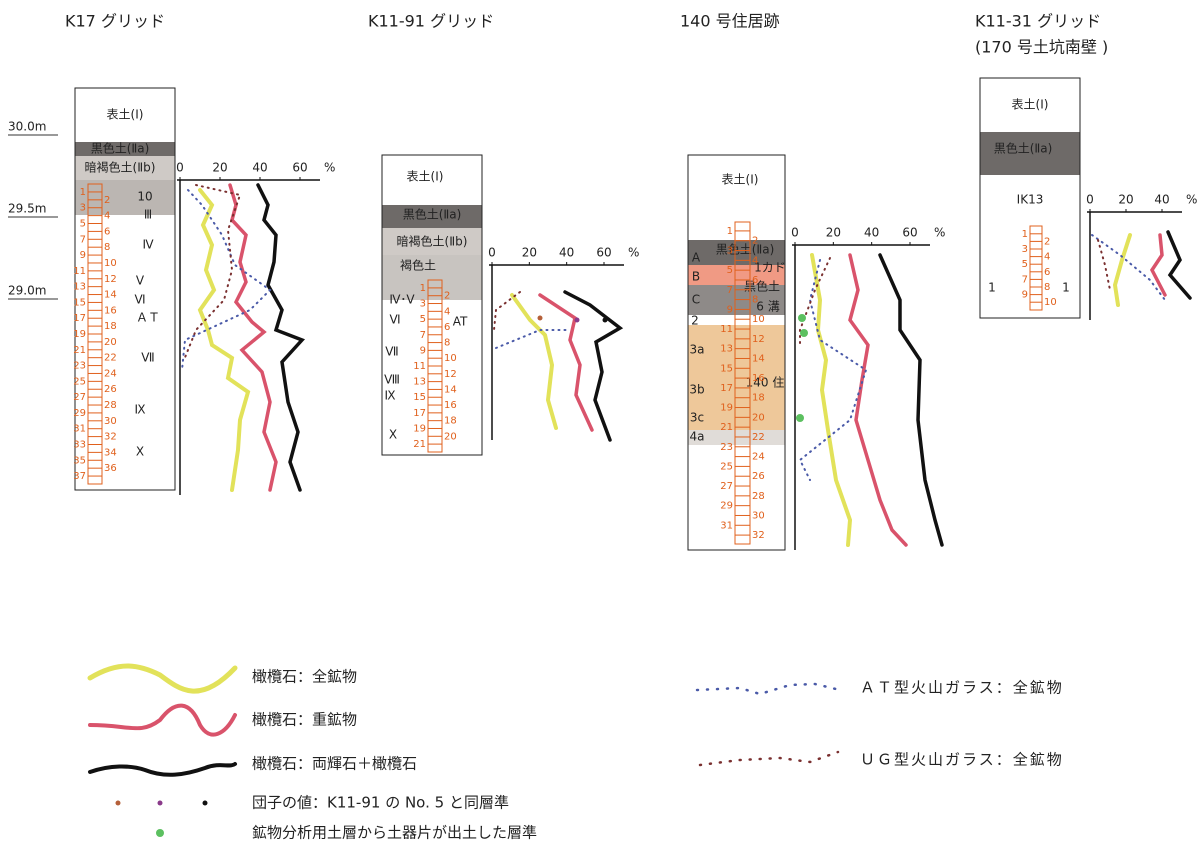  Describe the element at coordinates (259, 168) in the screenshot. I see `tick-label: 40` at that location.